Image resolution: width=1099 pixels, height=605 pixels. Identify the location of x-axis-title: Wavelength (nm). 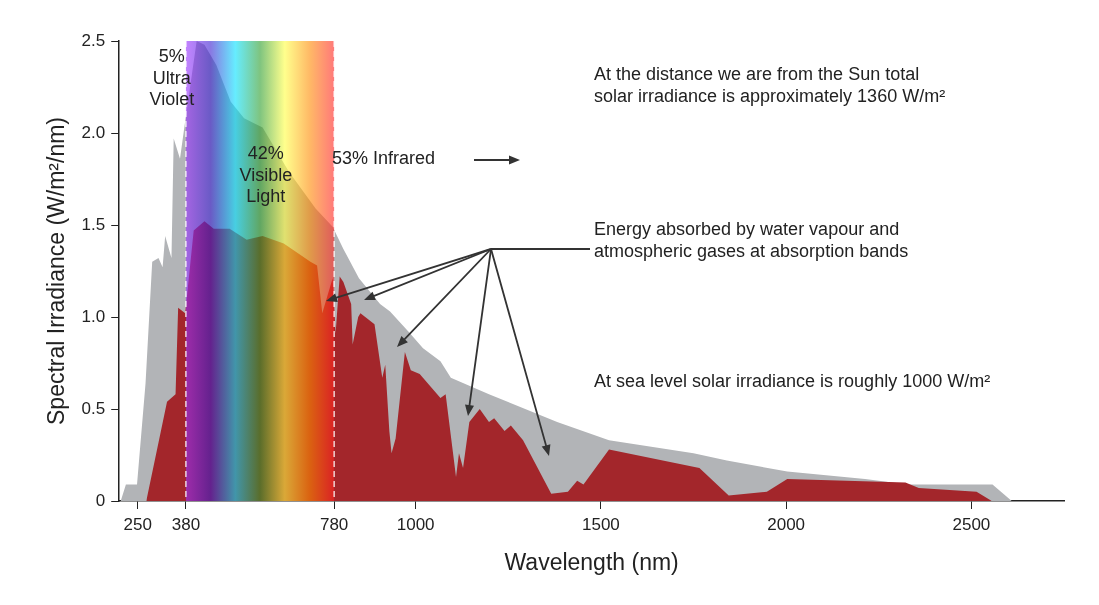
(591, 561).